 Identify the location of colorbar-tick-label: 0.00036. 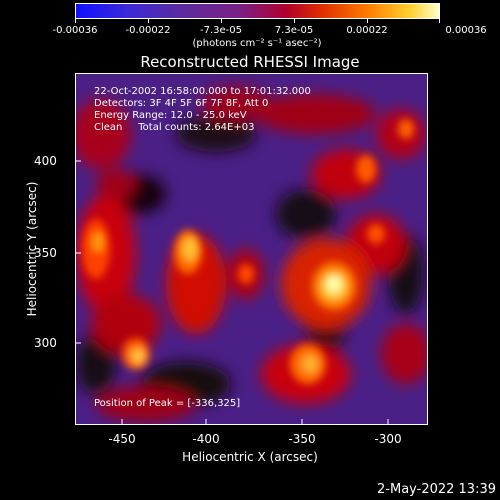
(466, 30).